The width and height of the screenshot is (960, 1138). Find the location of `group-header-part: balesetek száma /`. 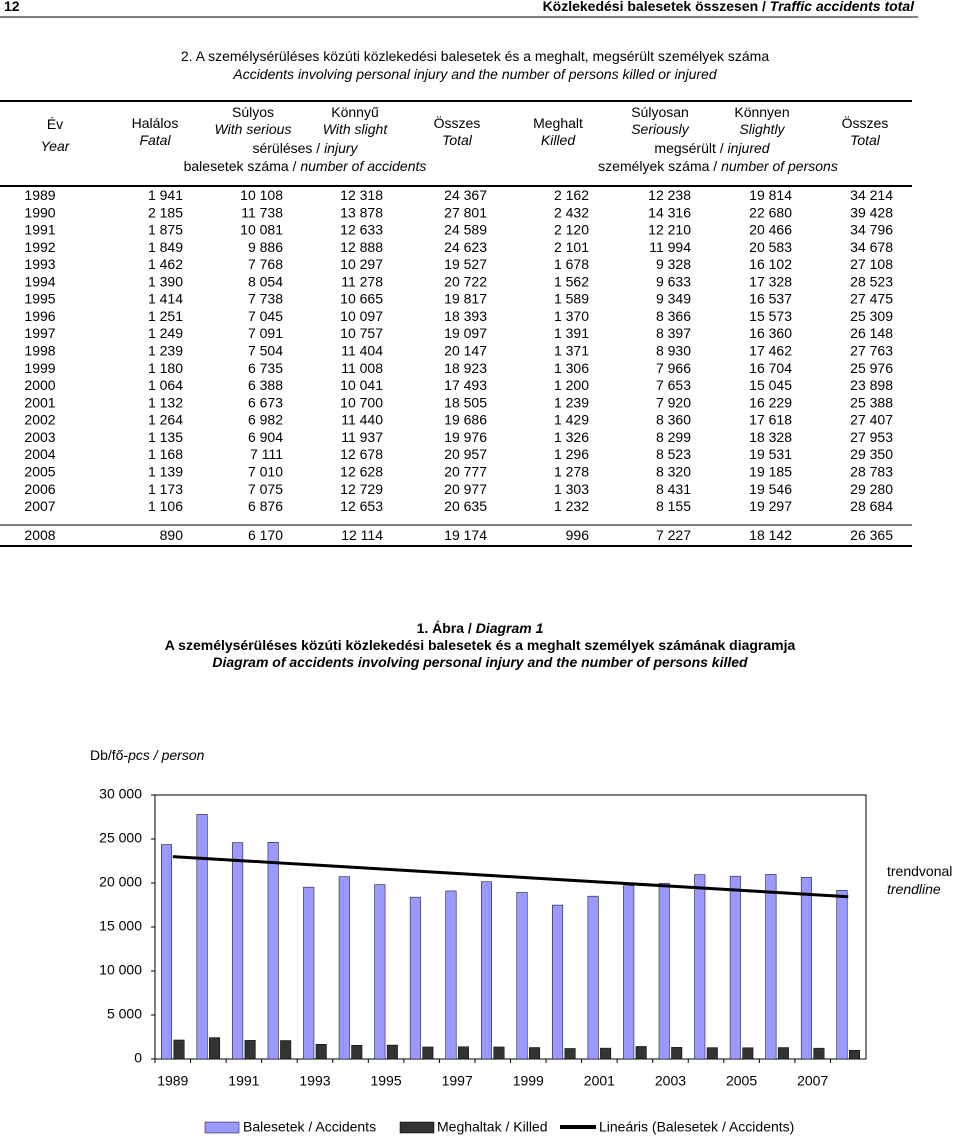

group-header-part: balesetek száma / is located at coordinates (242, 166).